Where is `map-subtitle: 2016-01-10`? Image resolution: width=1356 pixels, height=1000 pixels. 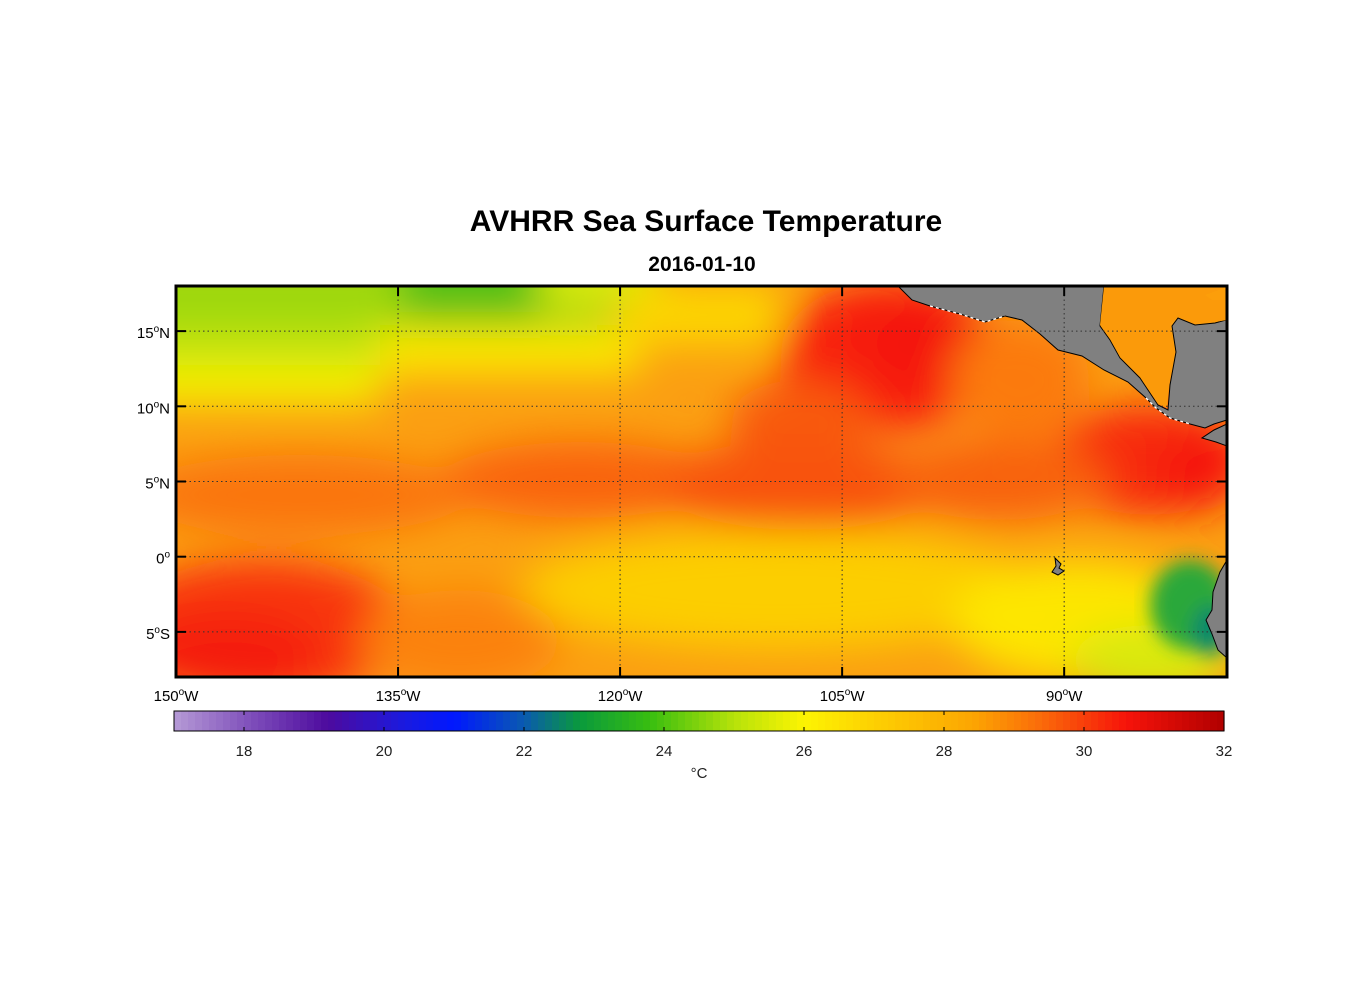
map-subtitle: 2016-01-10 is located at coordinates (702, 264).